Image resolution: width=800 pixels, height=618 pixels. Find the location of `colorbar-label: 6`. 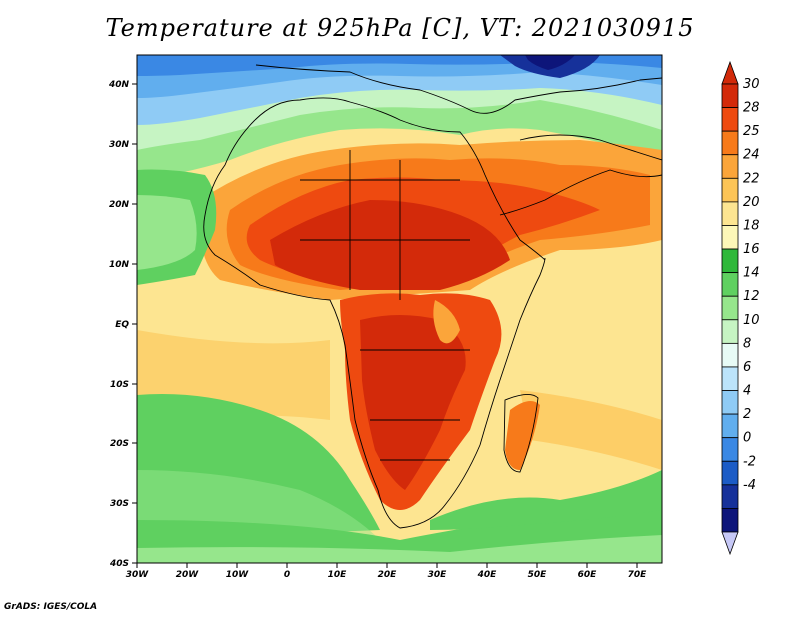

colorbar-label: 6 is located at coordinates (747, 367).